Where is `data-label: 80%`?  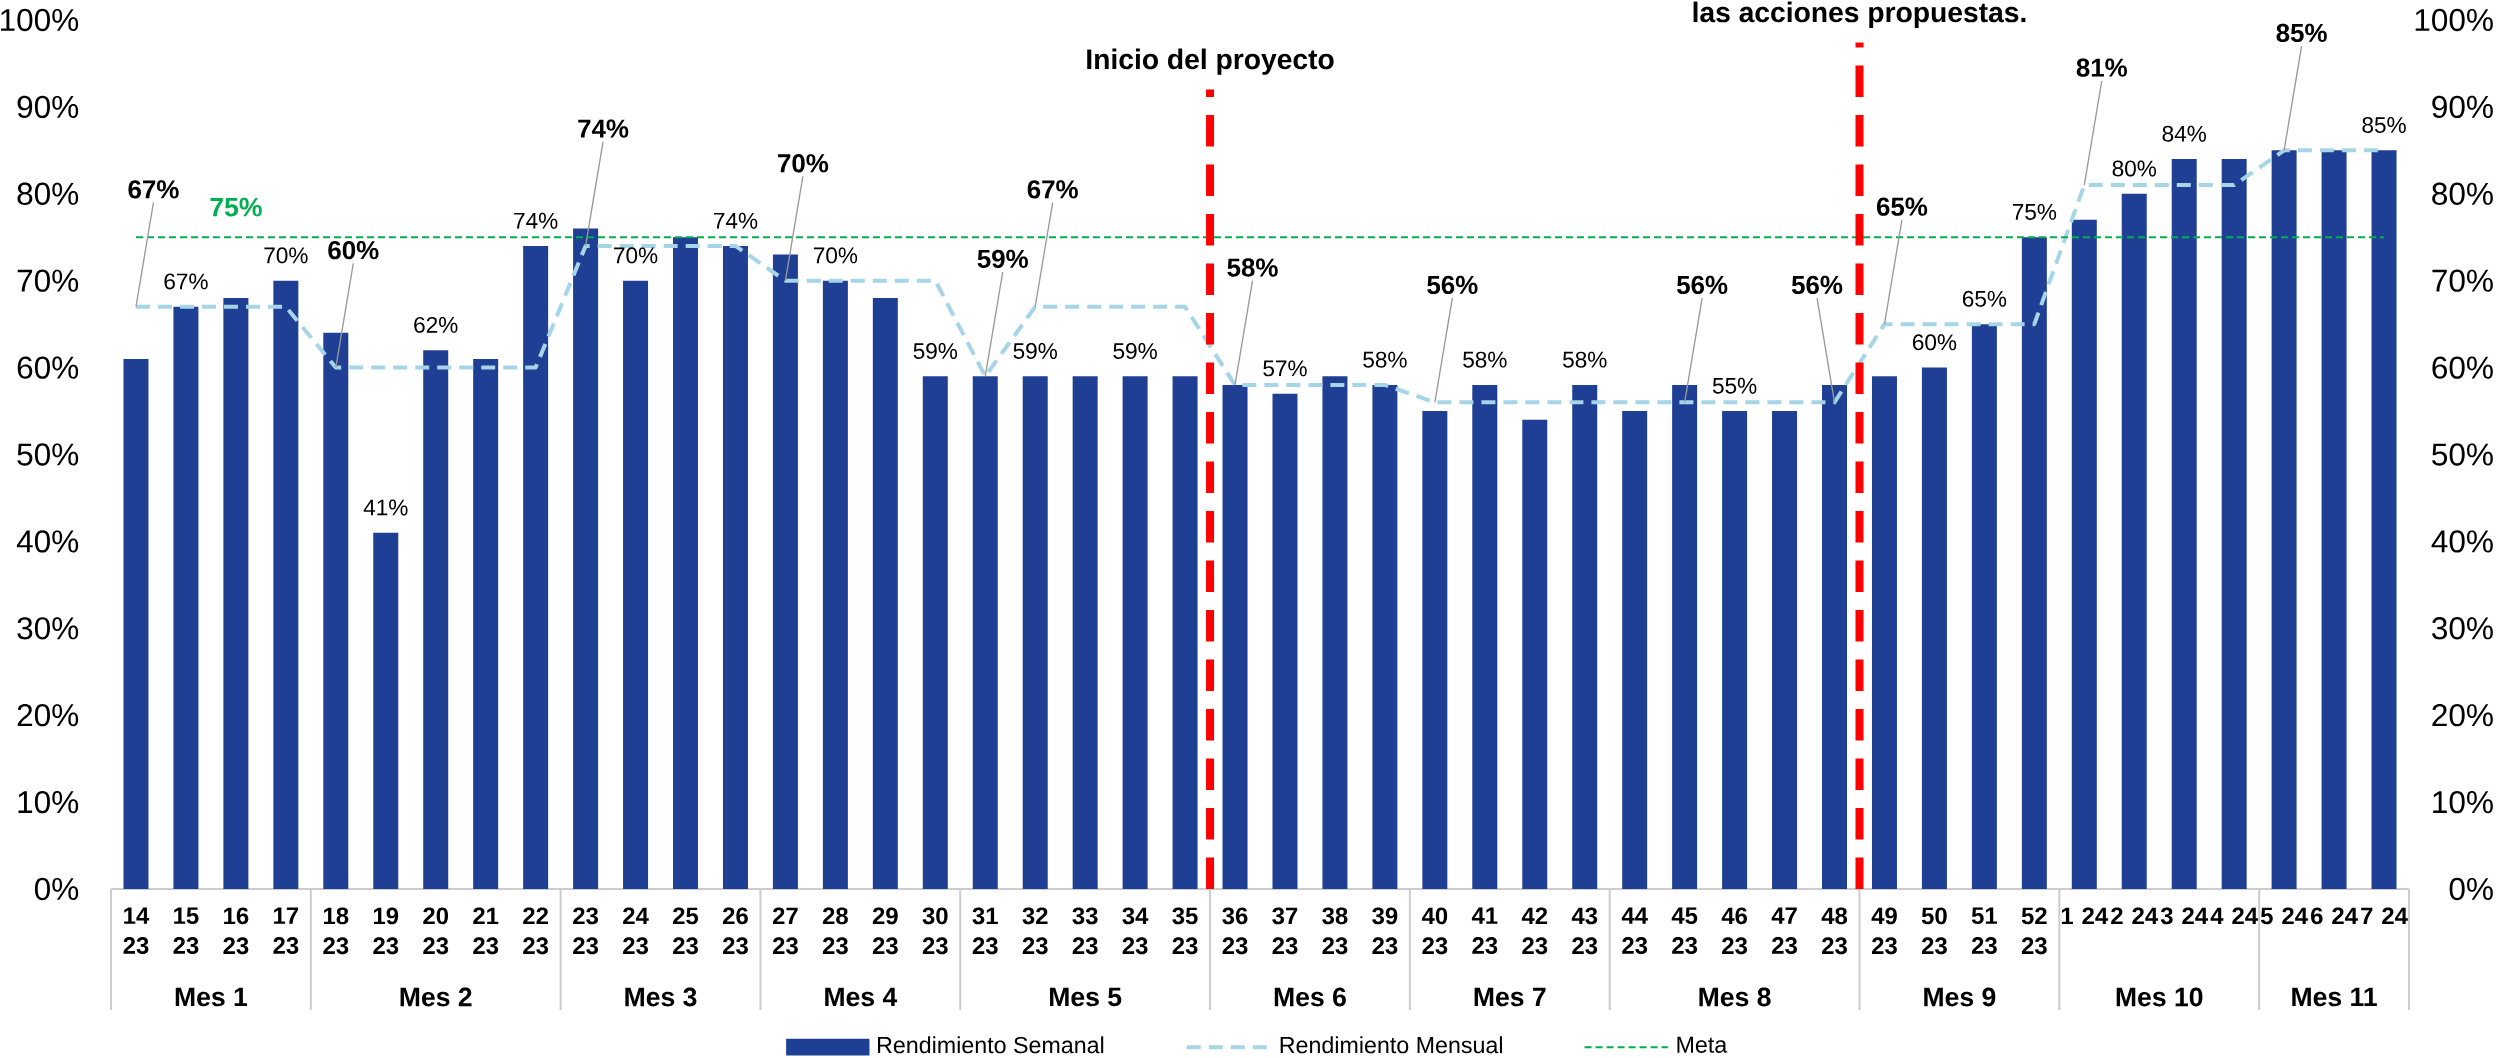
data-label: 80% is located at coordinates (2134, 168).